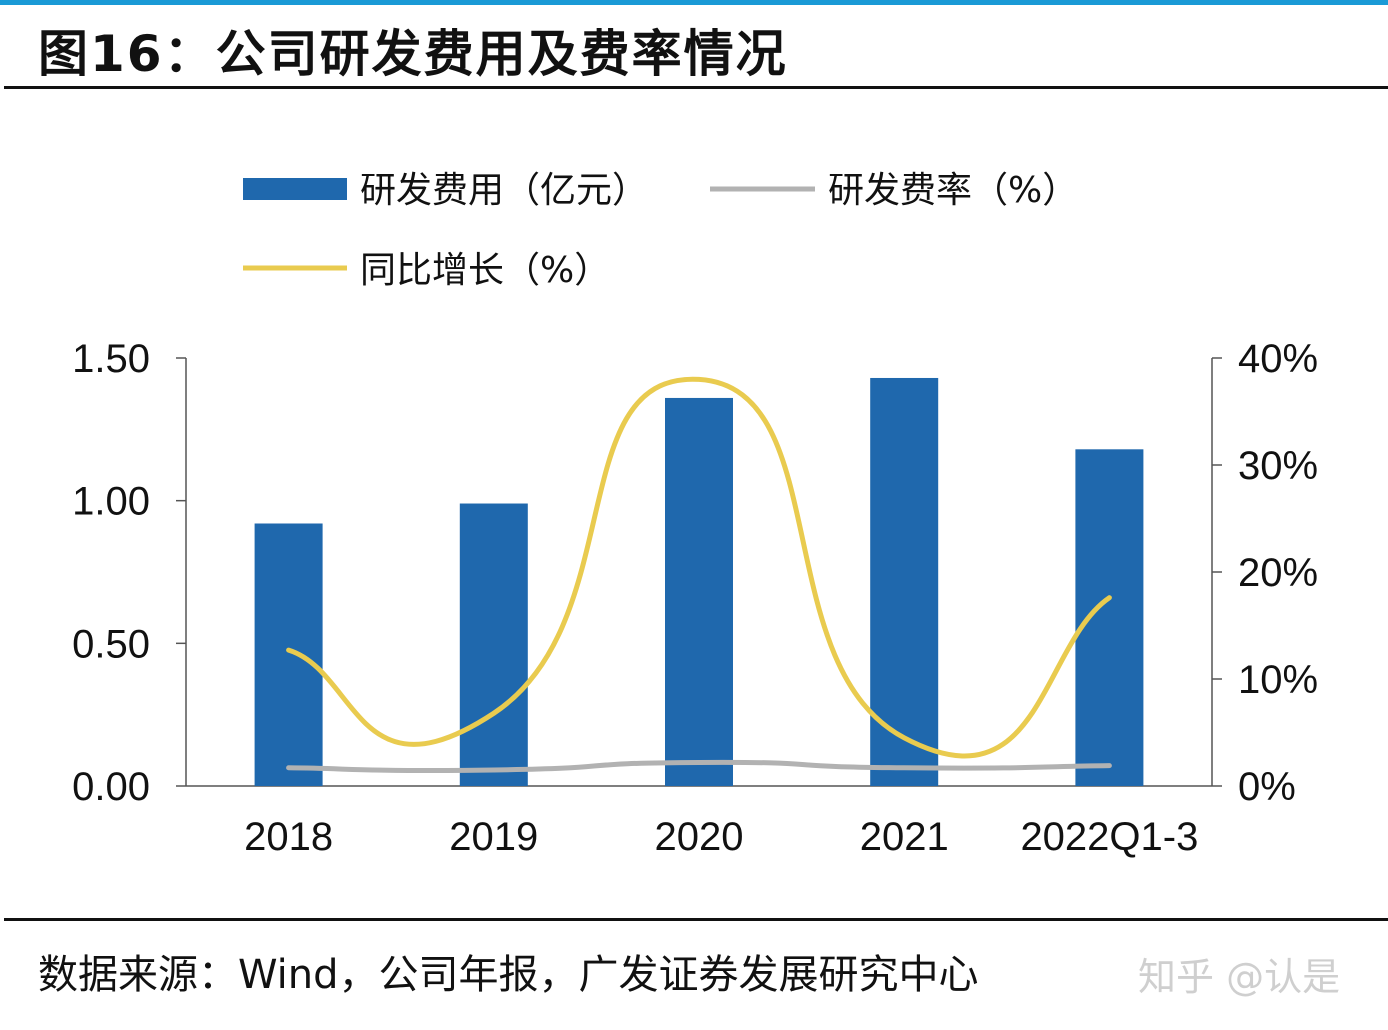 This screenshot has height=1030, width=1388. I want to click on left-tick-label: 0.50, so click(111, 644).